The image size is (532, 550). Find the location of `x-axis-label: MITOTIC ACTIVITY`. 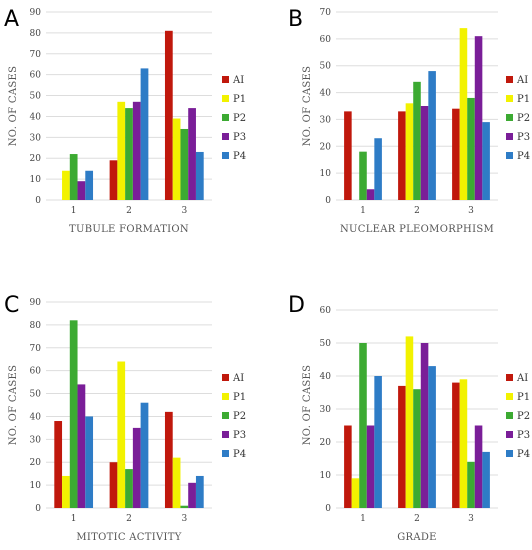

x-axis-label: MITOTIC ACTIVITY is located at coordinates (128, 537).